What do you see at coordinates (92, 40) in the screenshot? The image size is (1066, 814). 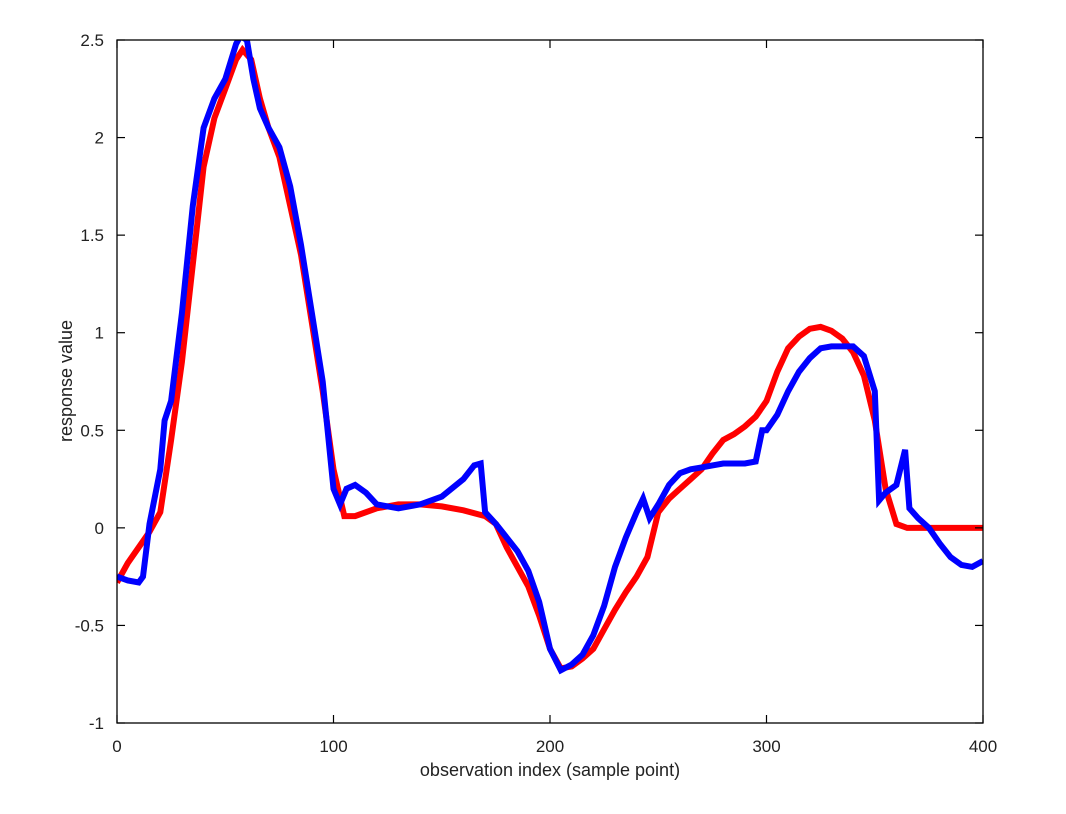 I see `y-tick-label: 2.5` at bounding box center [92, 40].